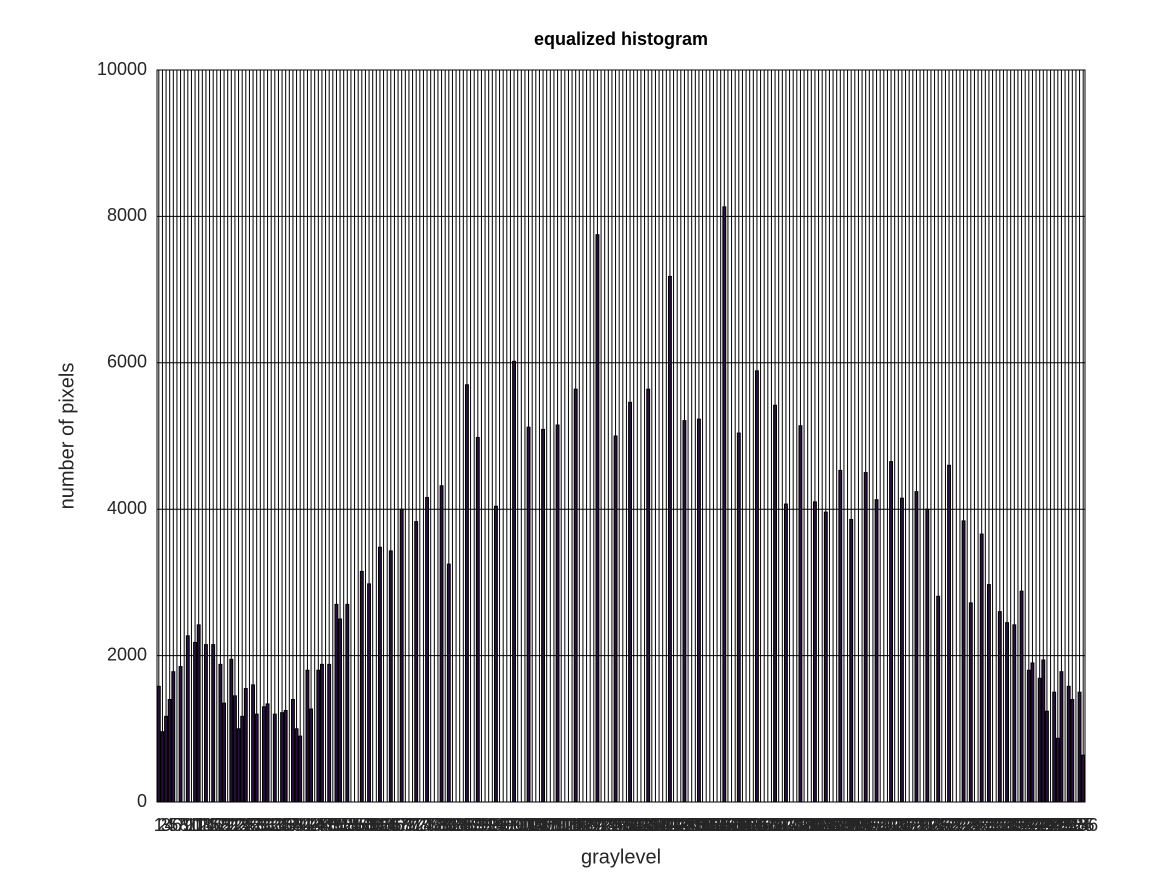 Image resolution: width=1167 pixels, height=875 pixels. I want to click on x-tick-label: 118, so click(583, 825).